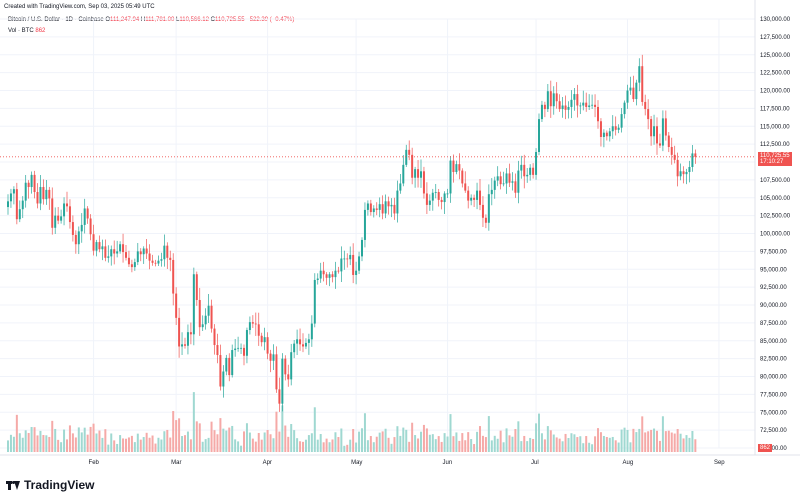  Describe the element at coordinates (775, 235) in the screenshot. I see `price-tick-label: 100,000.00` at that location.